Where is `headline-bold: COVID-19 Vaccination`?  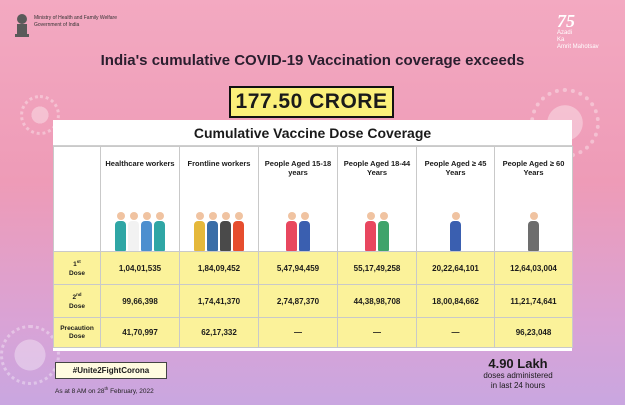
headline-bold: COVID-19 Vaccination is located at coordinates (312, 60).